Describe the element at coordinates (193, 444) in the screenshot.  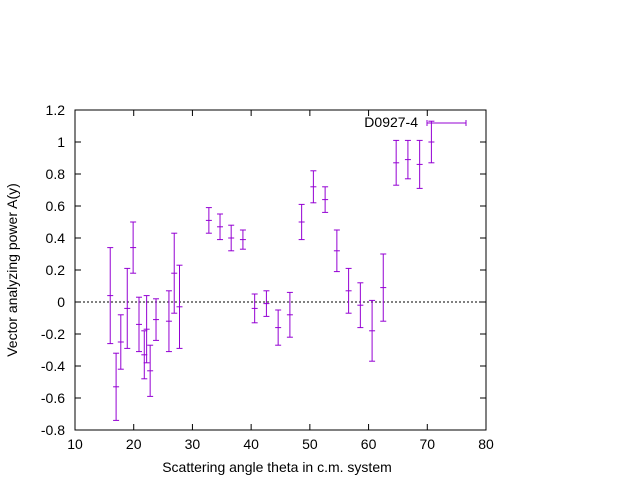
I see `x-tick-label: 30` at that location.